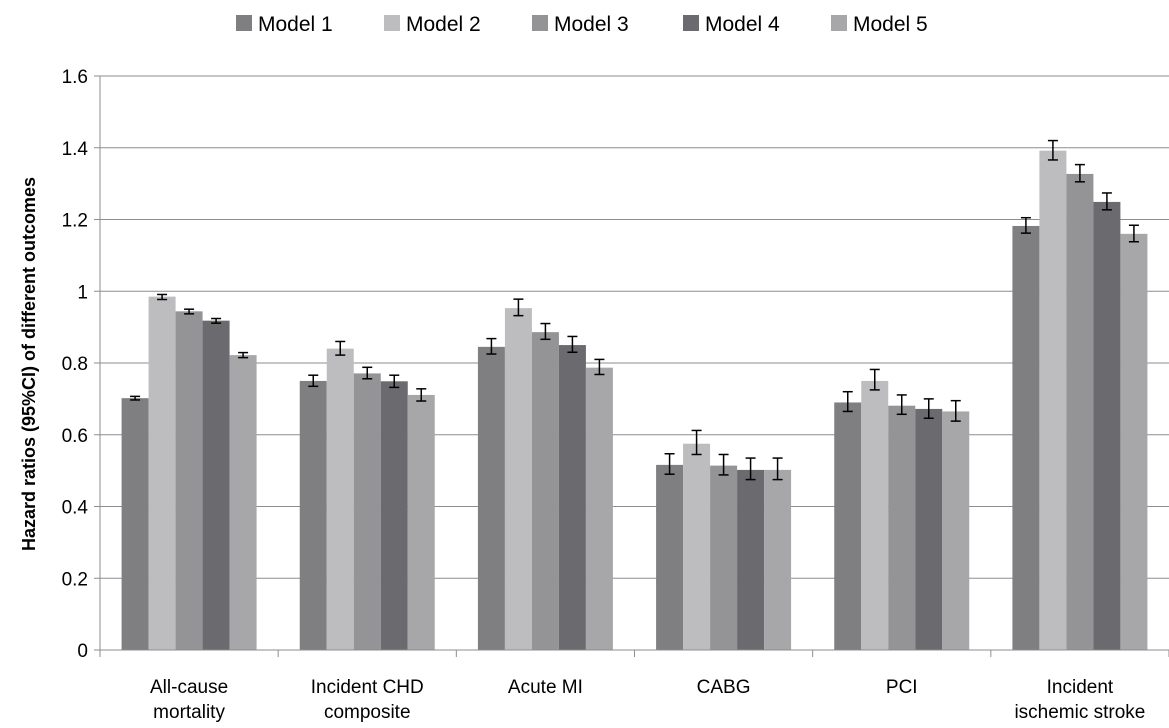  I want to click on y-tick-label: 0.4, so click(75, 508).